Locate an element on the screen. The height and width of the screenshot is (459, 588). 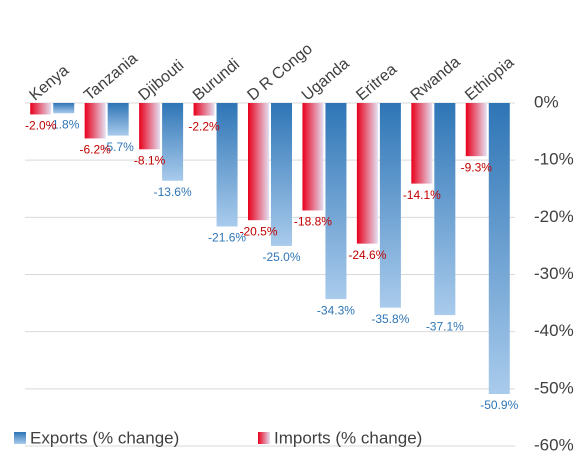
x-tick-label: Kenya is located at coordinates (50, 83).